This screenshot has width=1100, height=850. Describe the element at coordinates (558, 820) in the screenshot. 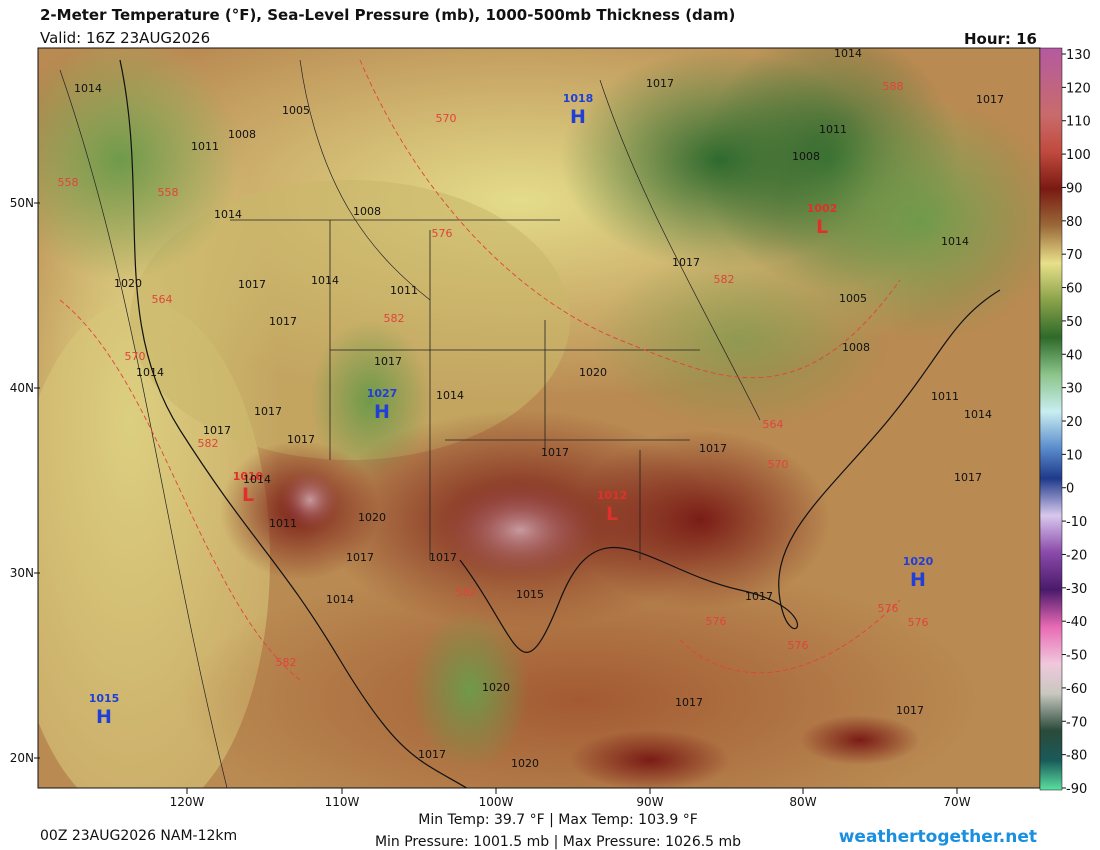

I see `temperature-range: Min Temp: 39.7 °F | Max Temp: 103.9 °F` at that location.